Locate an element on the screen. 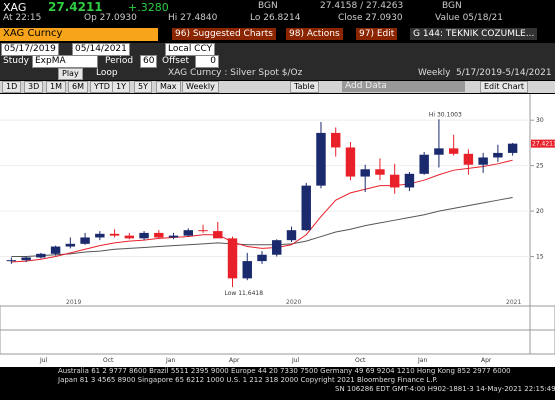 This screenshot has height=400, width=555. last-price: 27.4211 is located at coordinates (75, 7).